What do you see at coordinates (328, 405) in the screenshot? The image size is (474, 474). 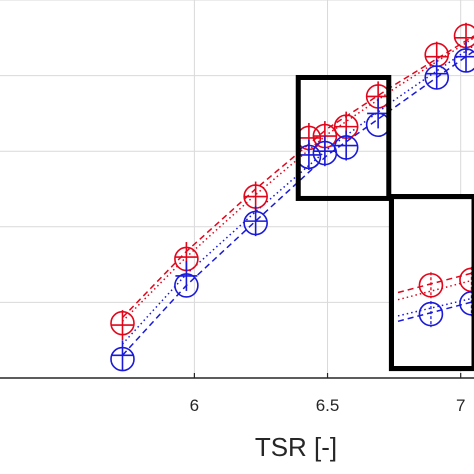 I see `x-tick-label-1: 6.5` at bounding box center [328, 405].